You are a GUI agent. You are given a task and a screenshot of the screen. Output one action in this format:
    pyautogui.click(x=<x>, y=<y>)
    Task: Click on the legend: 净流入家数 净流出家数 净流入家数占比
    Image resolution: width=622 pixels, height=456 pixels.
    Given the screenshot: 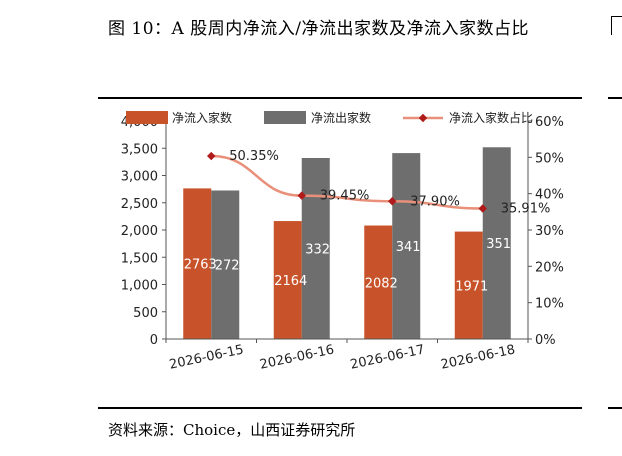 What is the action you would take?
    pyautogui.click(x=329, y=117)
    